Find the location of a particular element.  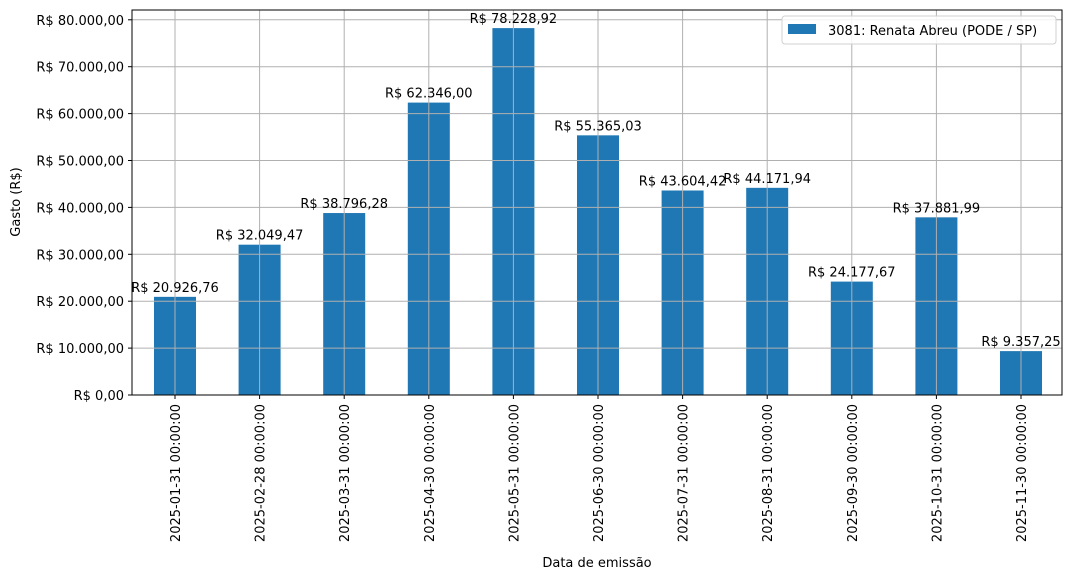

x-tick-label: 2025-02-28 00:00:00 is located at coordinates (261, 473).